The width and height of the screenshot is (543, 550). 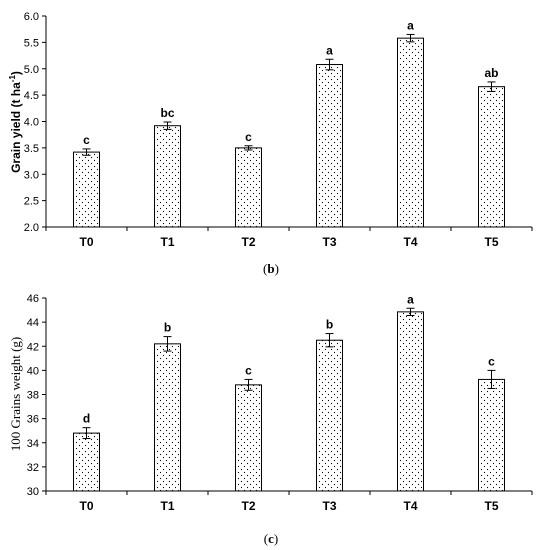 What do you see at coordinates (16, 127) in the screenshot?
I see `y-axis-label-b-main: Grain yield (t ha` at bounding box center [16, 127].